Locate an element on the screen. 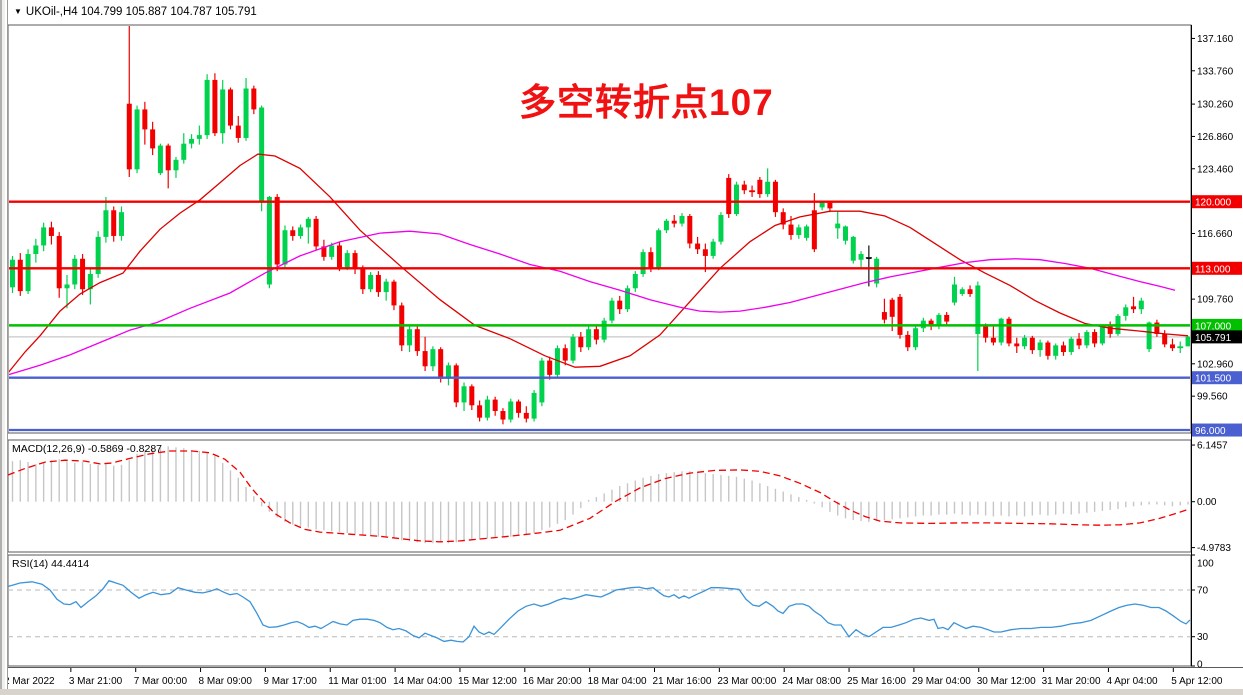  rsi-group is located at coordinates (599, 611).